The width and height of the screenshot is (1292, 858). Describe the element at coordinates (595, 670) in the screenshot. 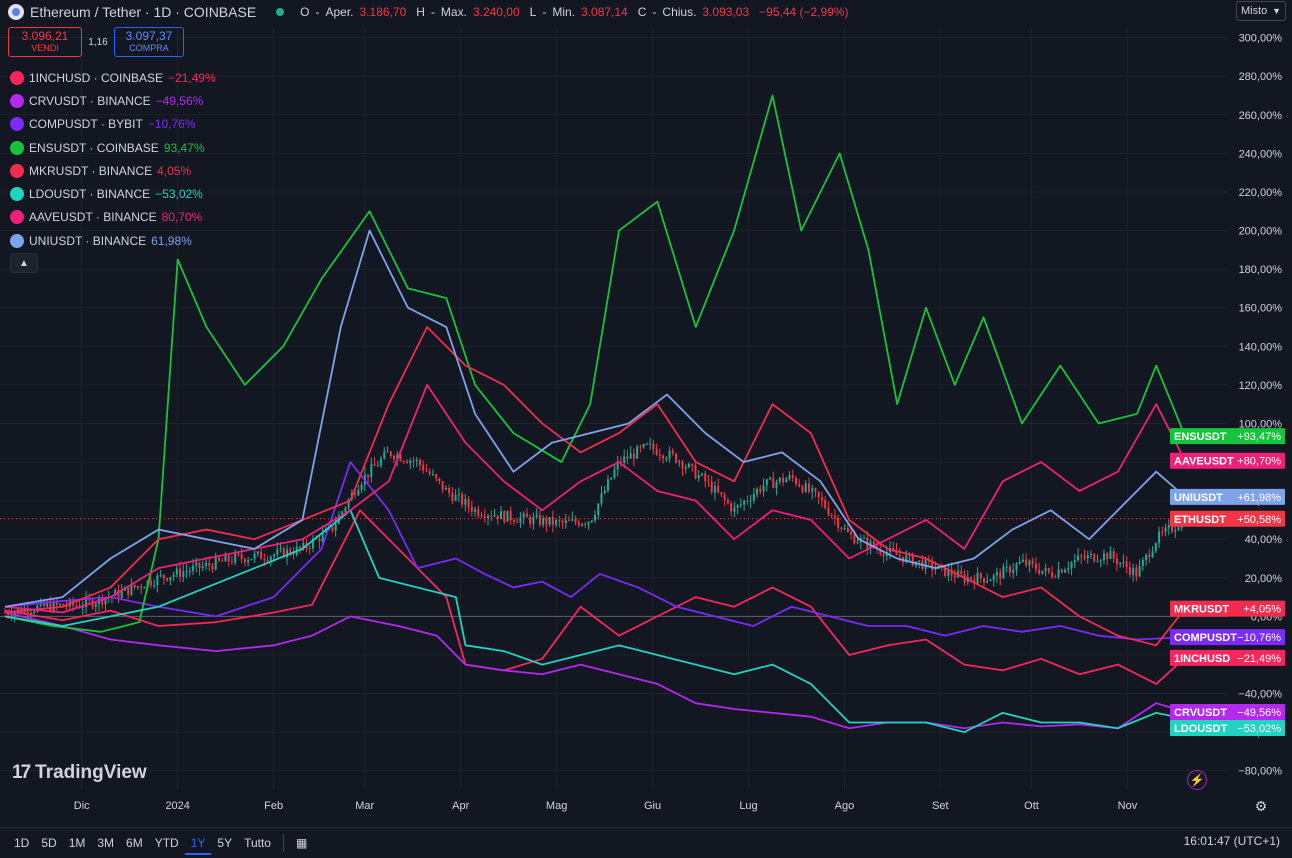

I see `series-line-crvusdt` at that location.